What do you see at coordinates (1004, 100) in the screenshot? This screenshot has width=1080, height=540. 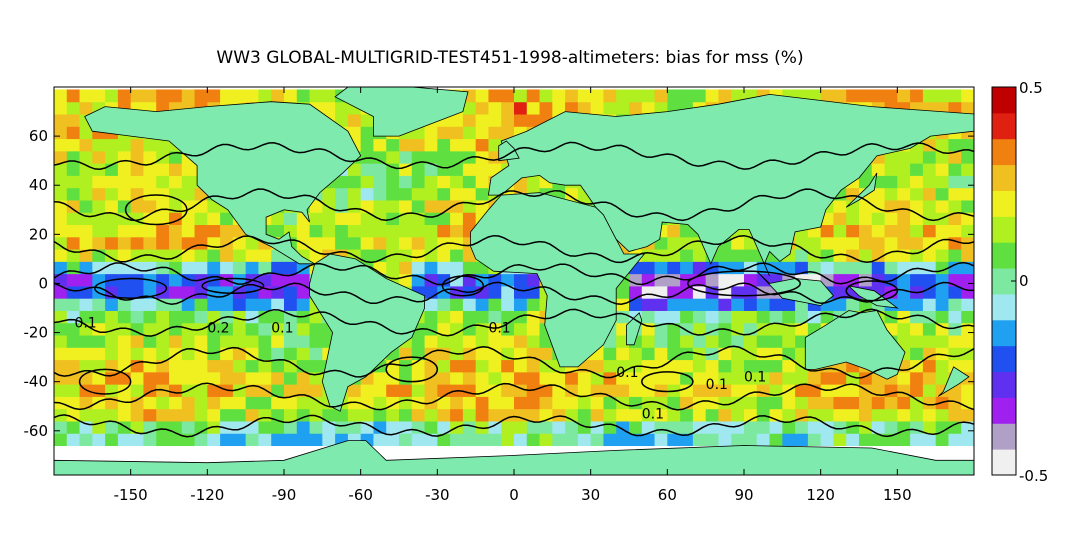 I see `colorbar-segment` at bounding box center [1004, 100].